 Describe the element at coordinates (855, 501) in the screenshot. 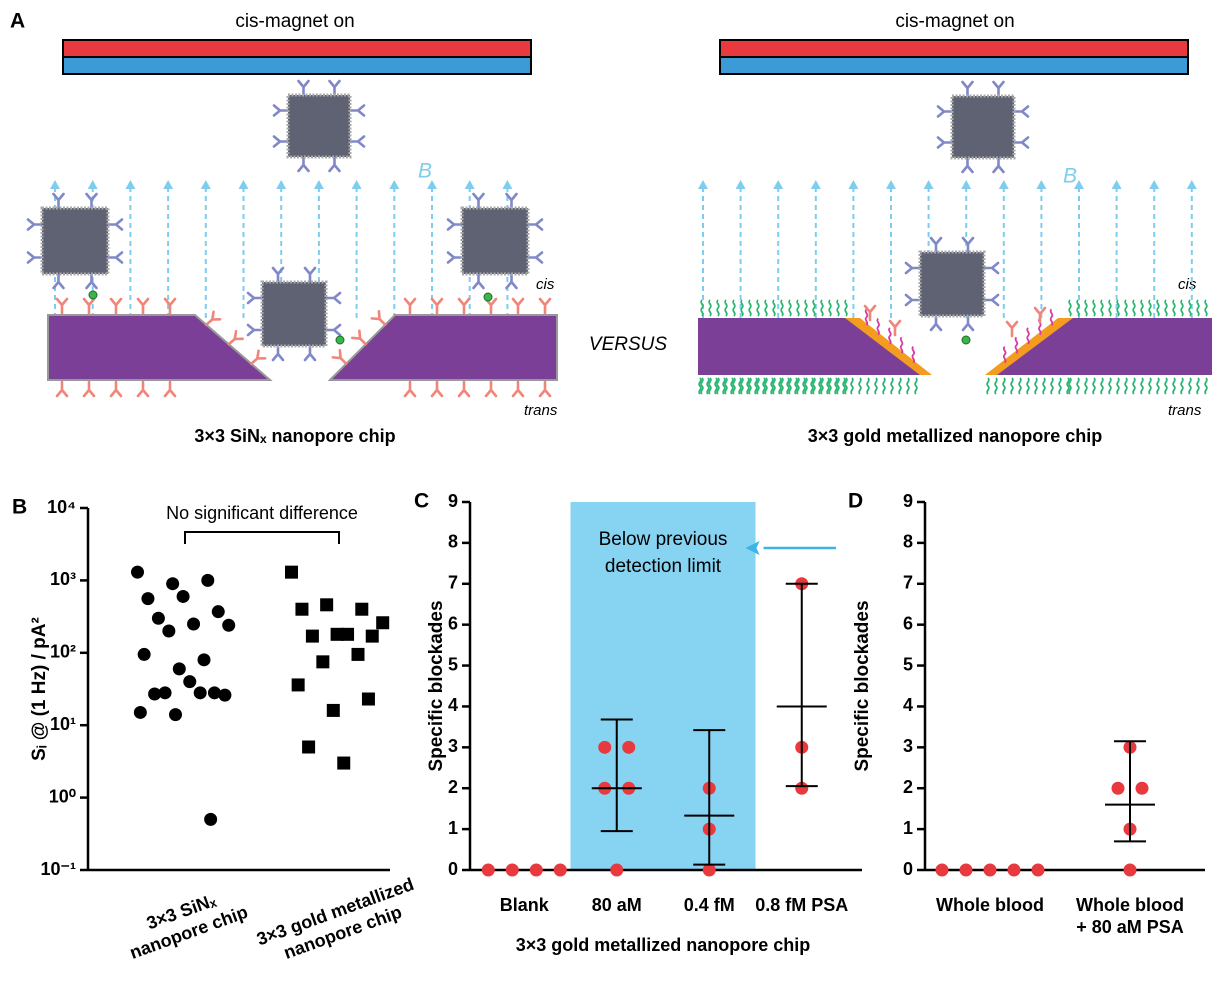

I see `panel-label: D` at that location.